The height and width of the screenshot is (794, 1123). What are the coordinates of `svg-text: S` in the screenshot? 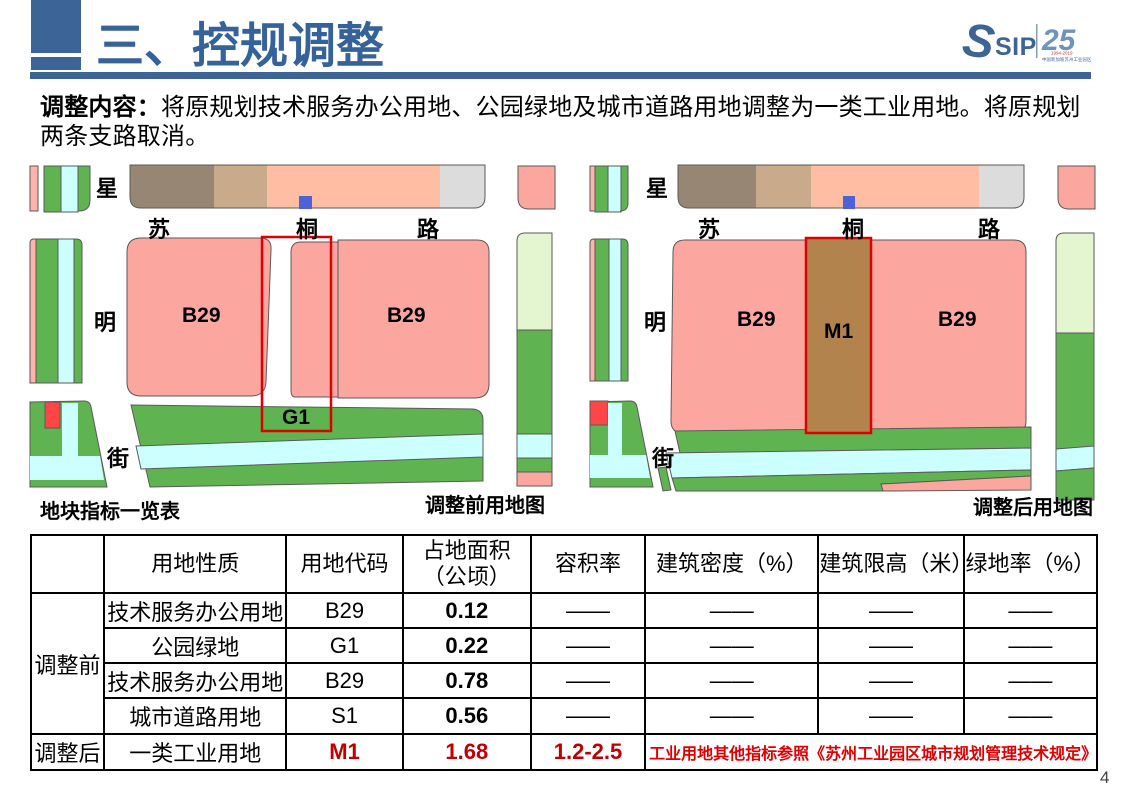 It's located at (979, 41).